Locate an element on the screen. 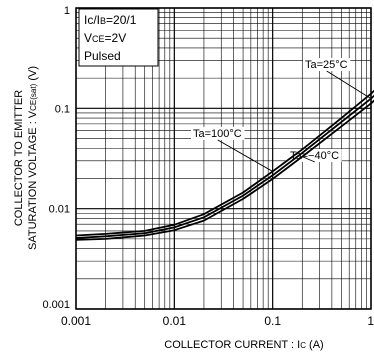 Image resolution: width=374 pixels, height=360 pixels. x-tick-label: 0.01 is located at coordinates (175, 321).